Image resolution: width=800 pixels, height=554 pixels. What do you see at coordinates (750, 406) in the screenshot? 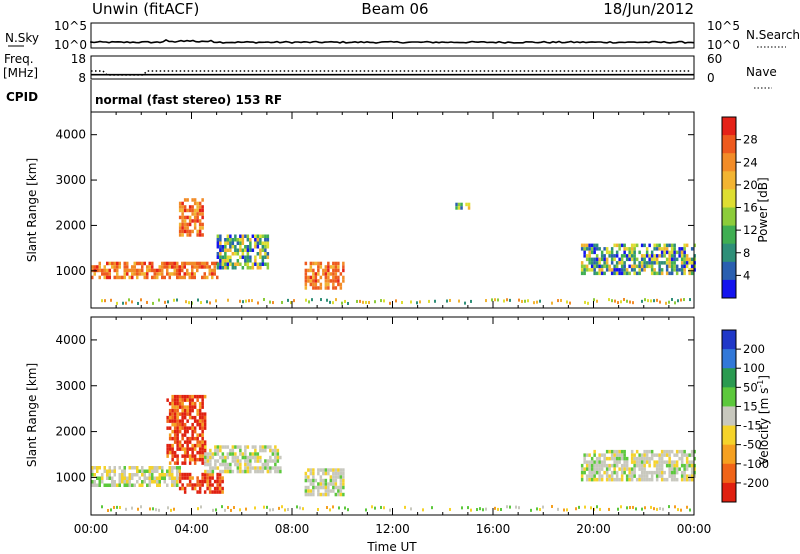
I see `velocity-colorbar-tick-label: 15` at bounding box center [750, 406].